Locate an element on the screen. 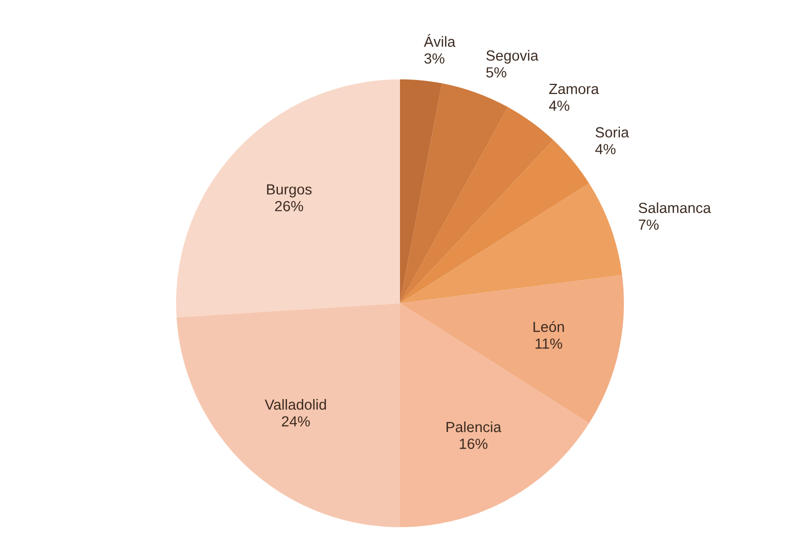 This screenshot has width=800, height=555. slice-label: Palencia is located at coordinates (474, 426).